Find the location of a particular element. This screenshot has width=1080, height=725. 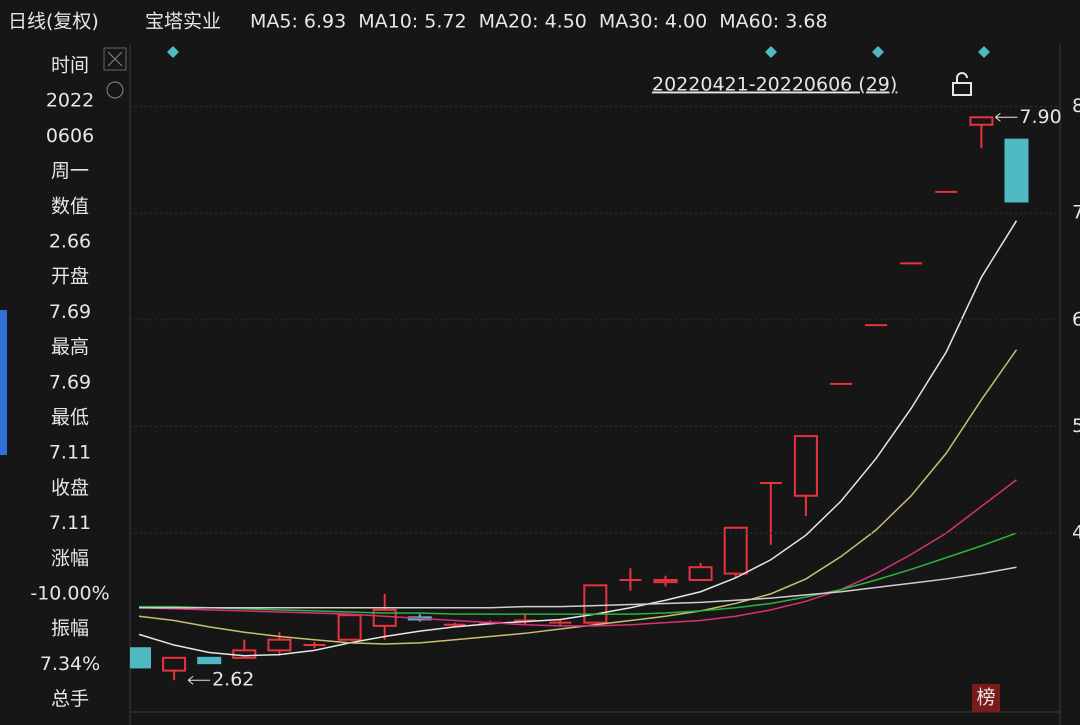

info-text: 最高 is located at coordinates (70, 347).